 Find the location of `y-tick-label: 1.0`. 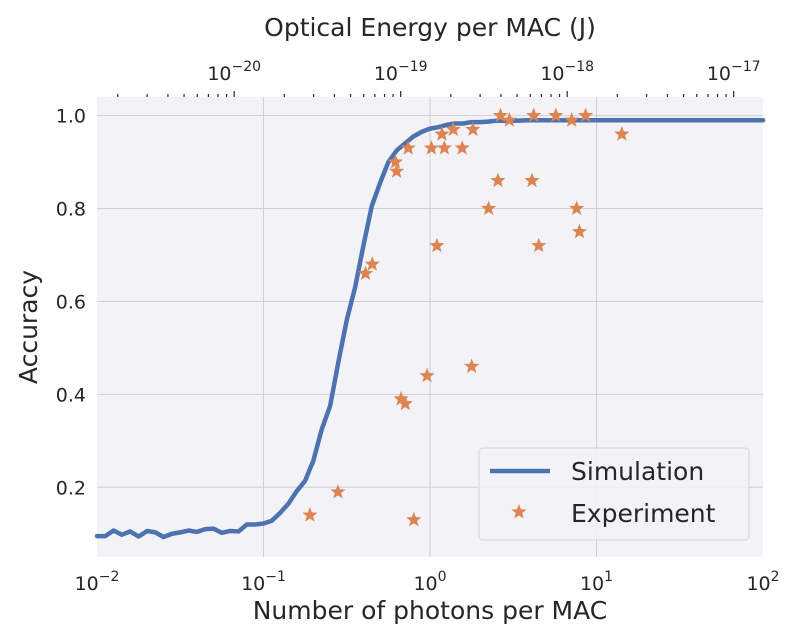

y-tick-label: 1.0 is located at coordinates (71, 117).